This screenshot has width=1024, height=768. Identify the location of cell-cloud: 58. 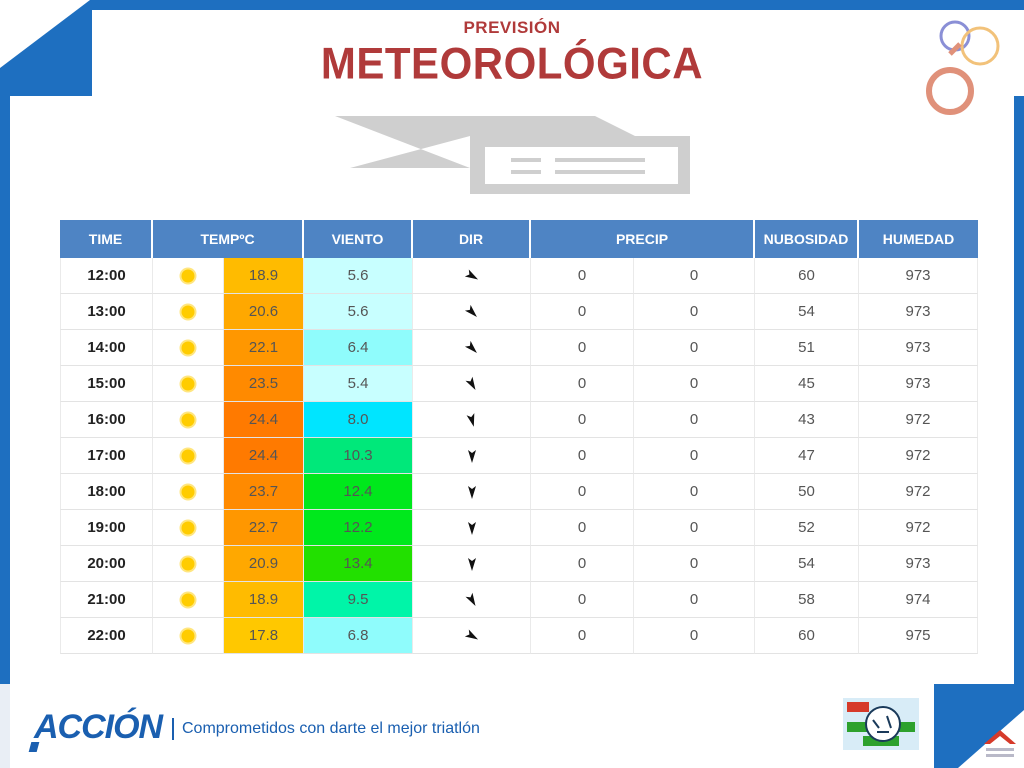
(807, 600).